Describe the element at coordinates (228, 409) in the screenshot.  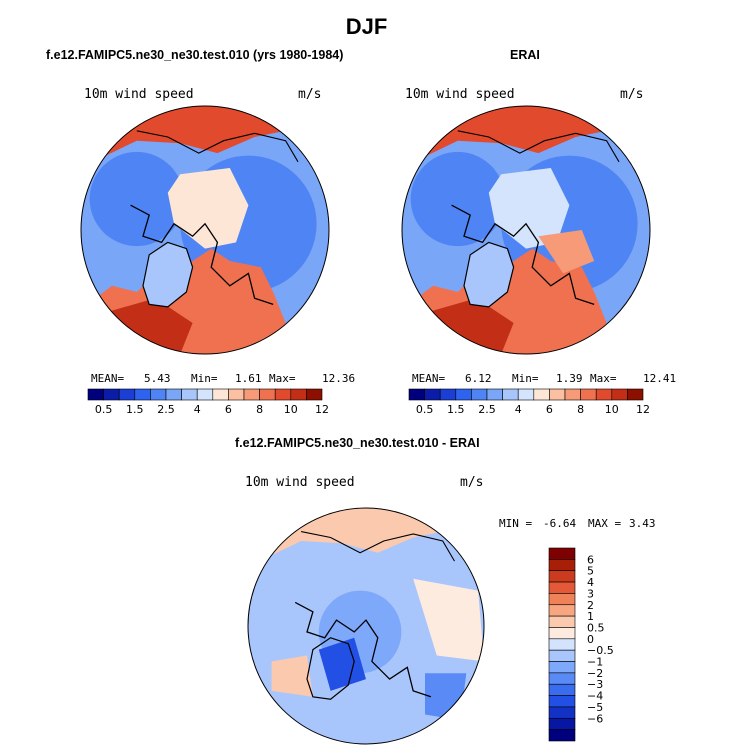
I see `panel1-colorbar-tick: 6` at that location.